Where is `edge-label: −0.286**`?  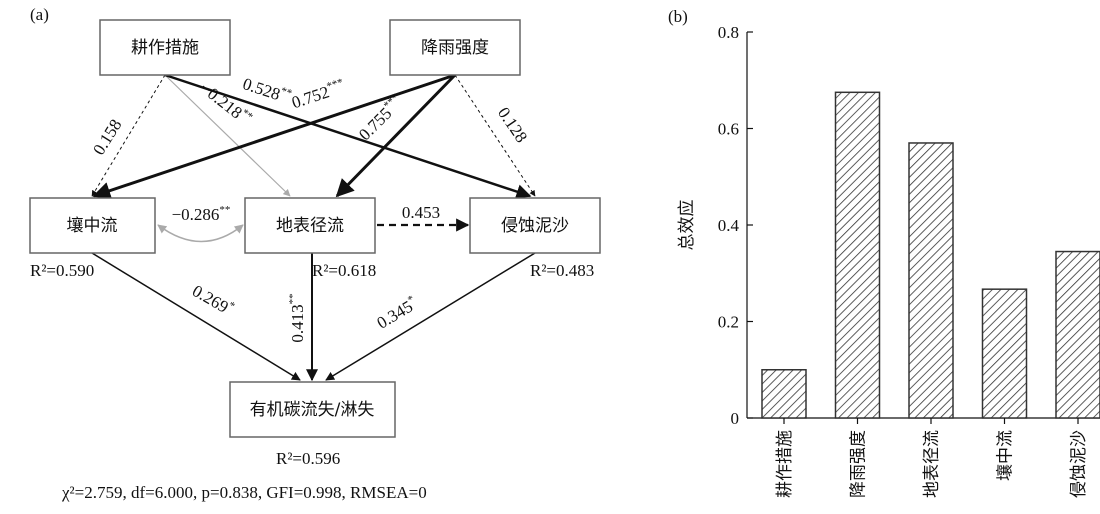
edge-label: −0.286** is located at coordinates (201, 214).